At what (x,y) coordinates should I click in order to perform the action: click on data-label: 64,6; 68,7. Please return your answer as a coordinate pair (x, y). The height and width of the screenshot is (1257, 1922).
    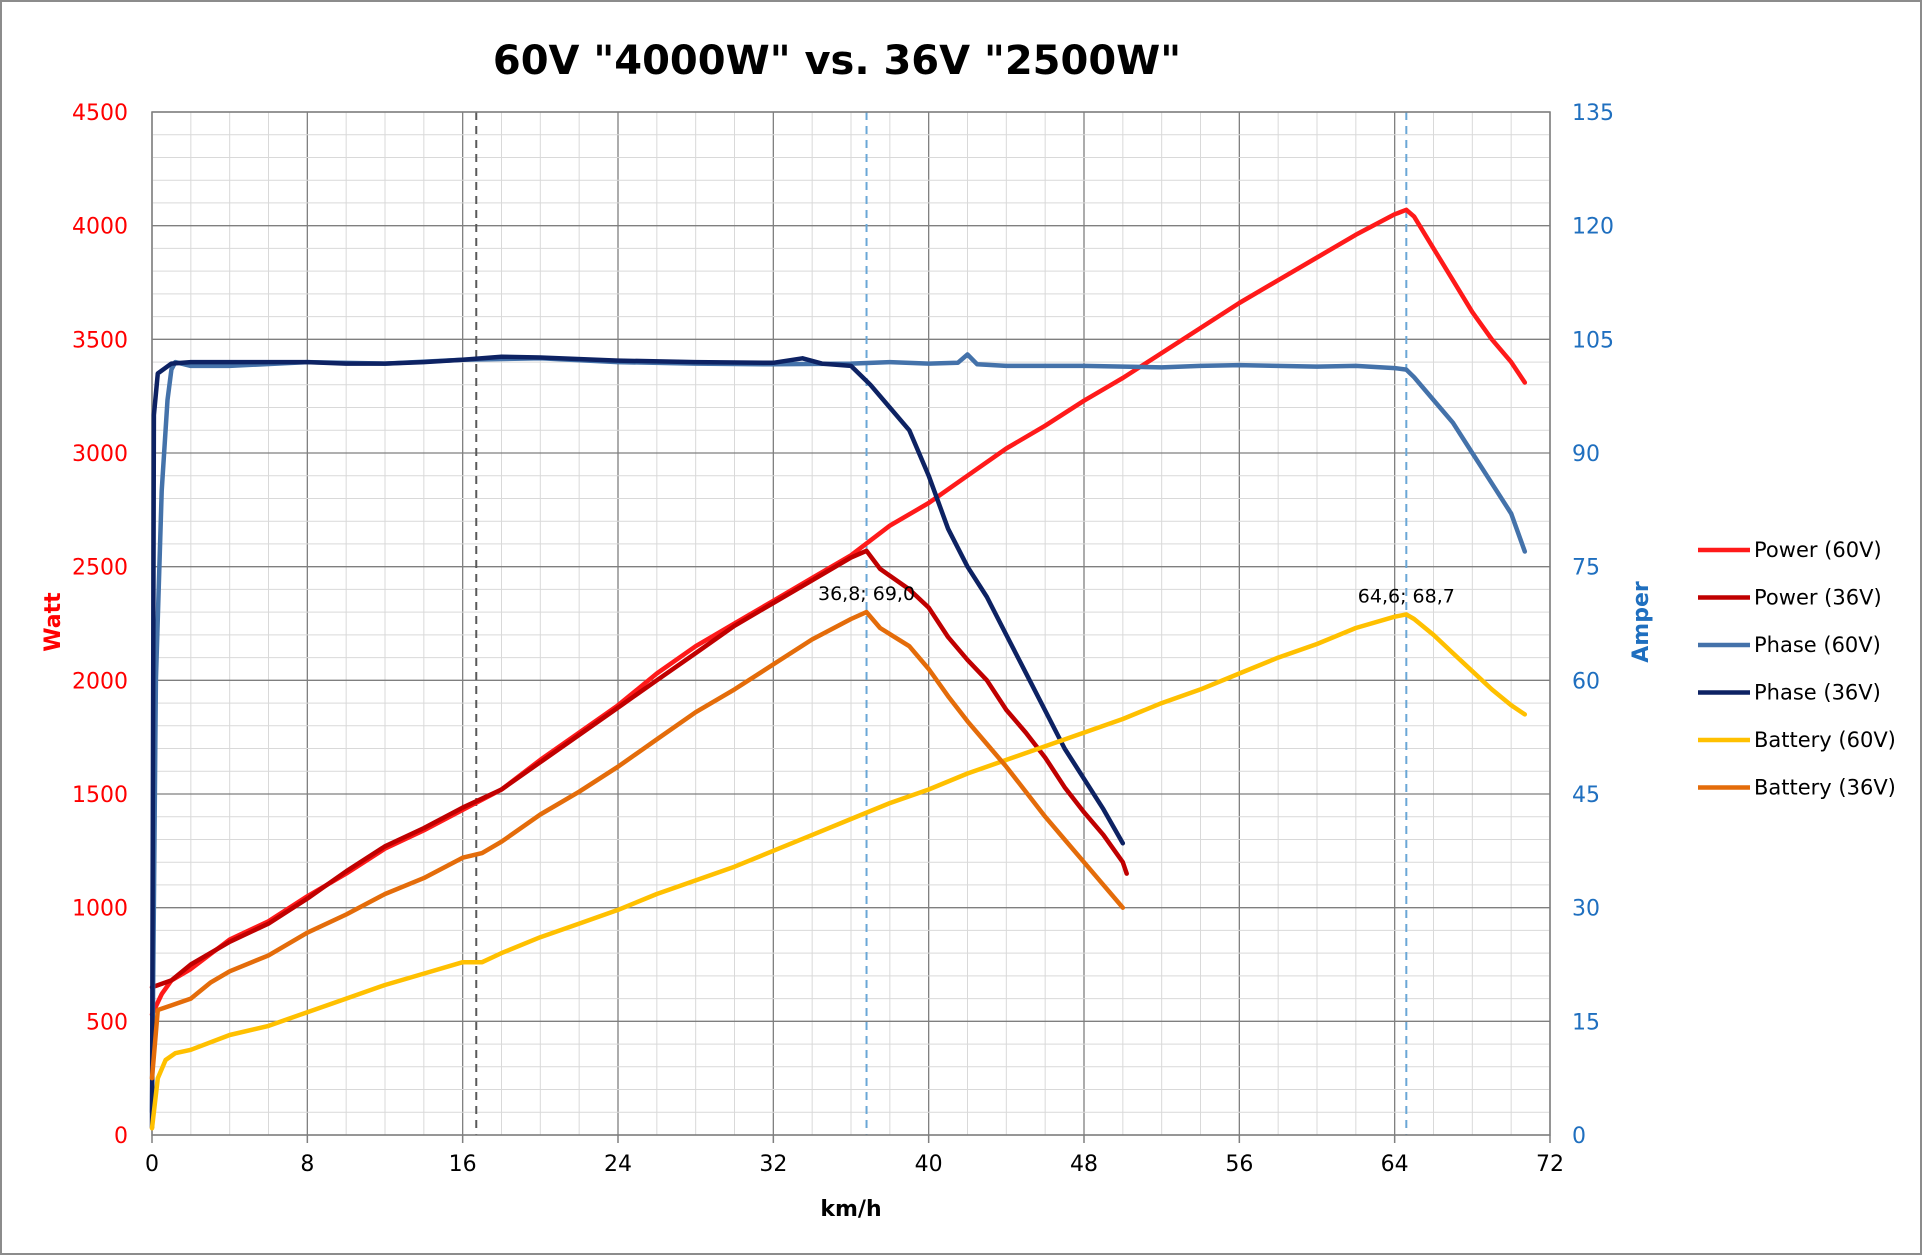
    Looking at the image, I should click on (1406, 596).